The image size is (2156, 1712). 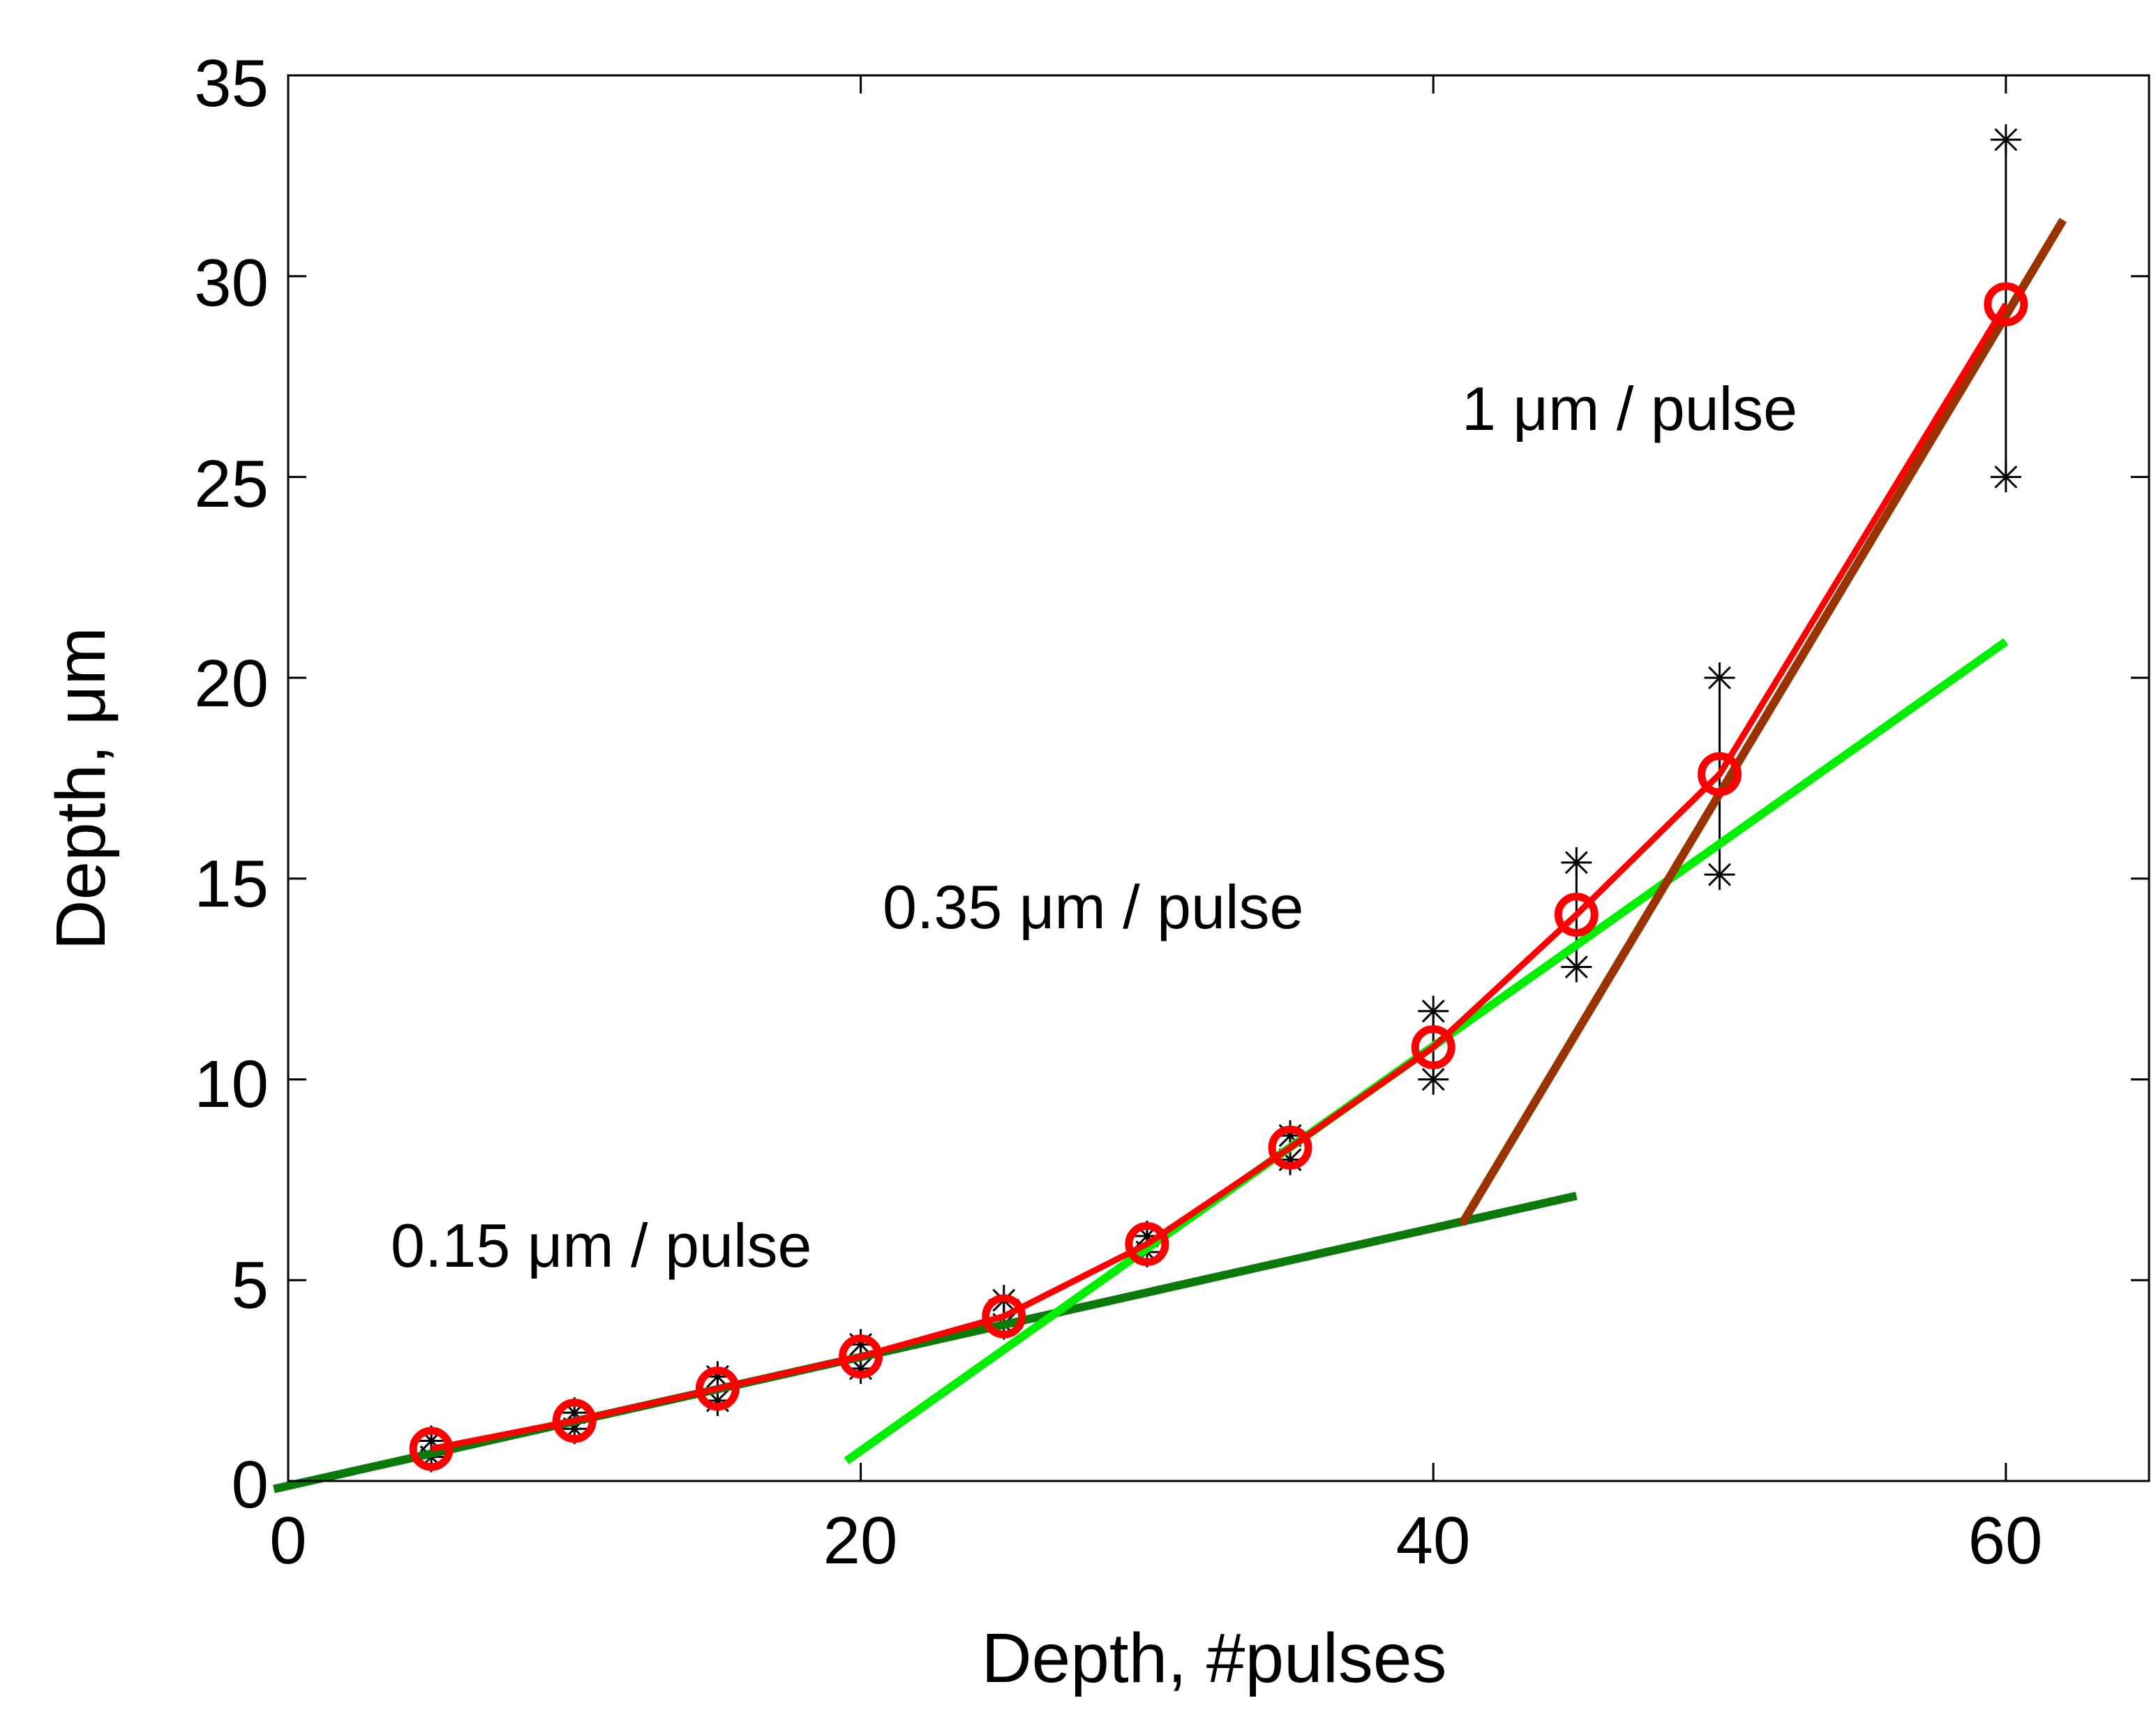 I want to click on y-tick-label: 15, so click(x=231, y=884).